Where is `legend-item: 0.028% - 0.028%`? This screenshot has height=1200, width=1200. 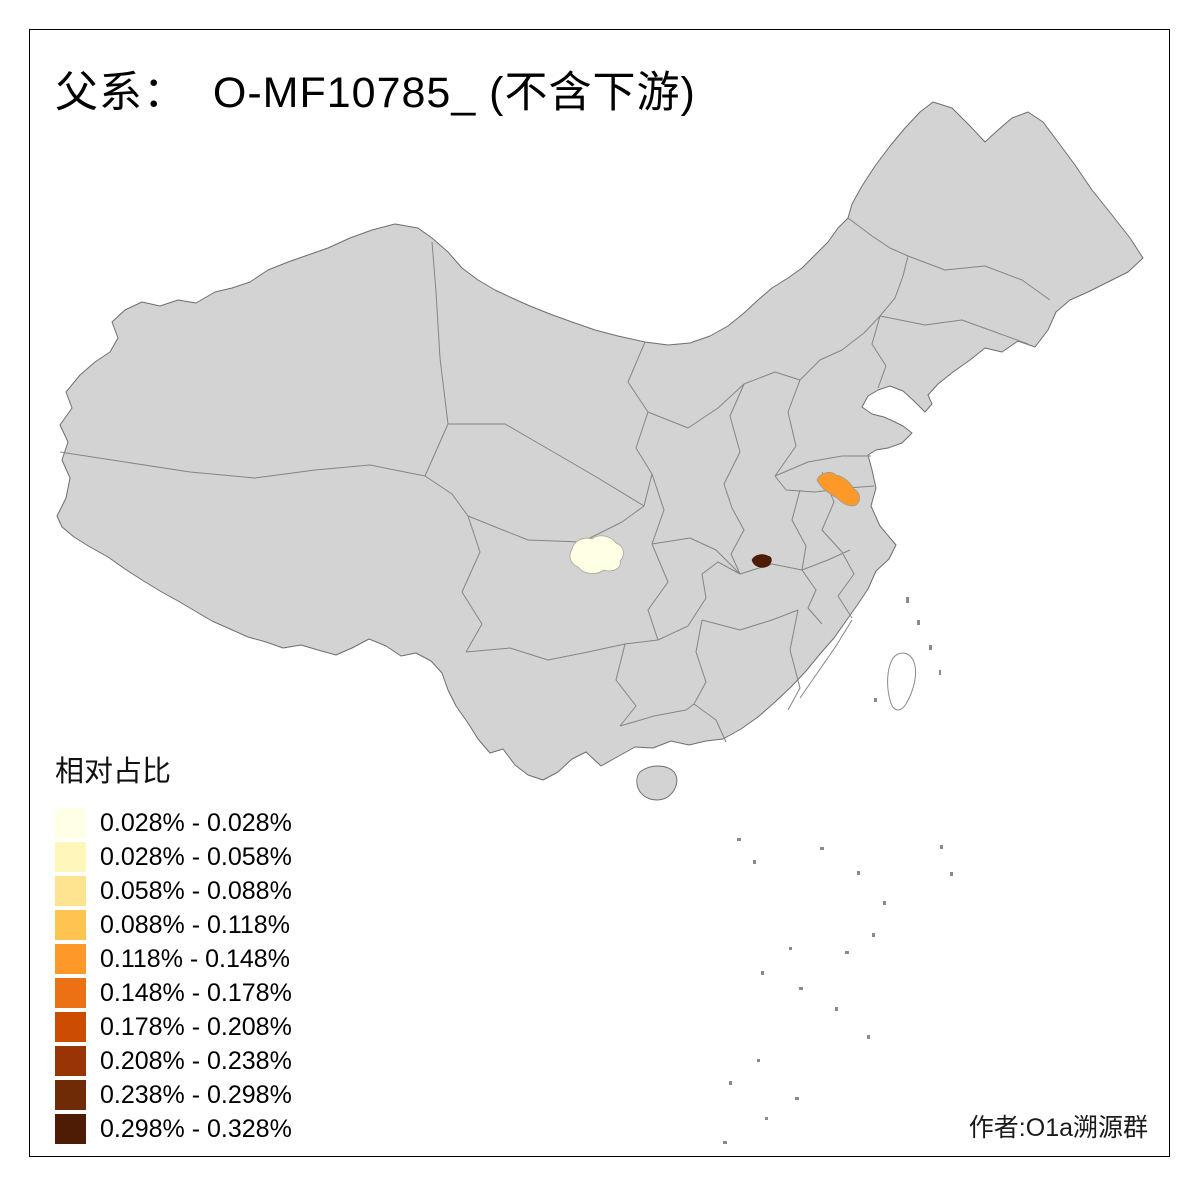 legend-item: 0.028% - 0.028% is located at coordinates (173, 823).